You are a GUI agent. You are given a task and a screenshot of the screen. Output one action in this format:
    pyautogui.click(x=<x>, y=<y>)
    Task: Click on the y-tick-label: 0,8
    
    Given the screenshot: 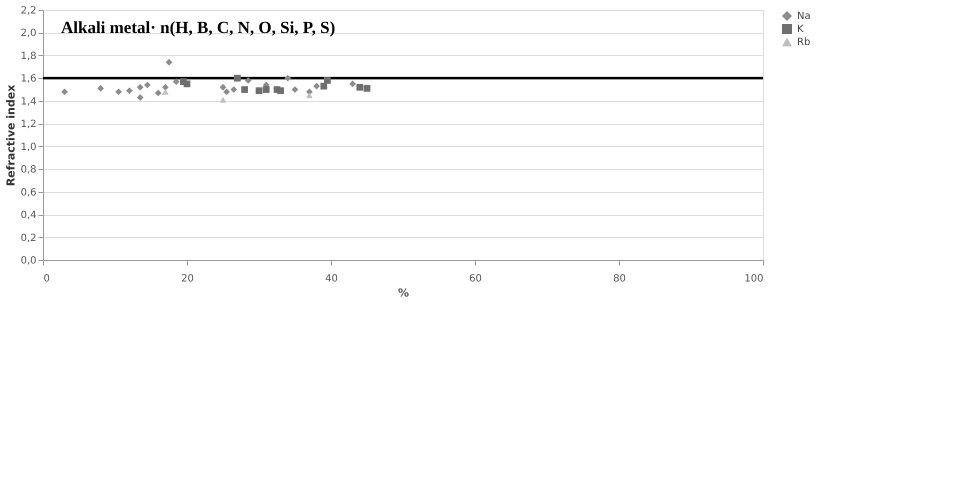 What is the action you would take?
    pyautogui.click(x=28, y=170)
    